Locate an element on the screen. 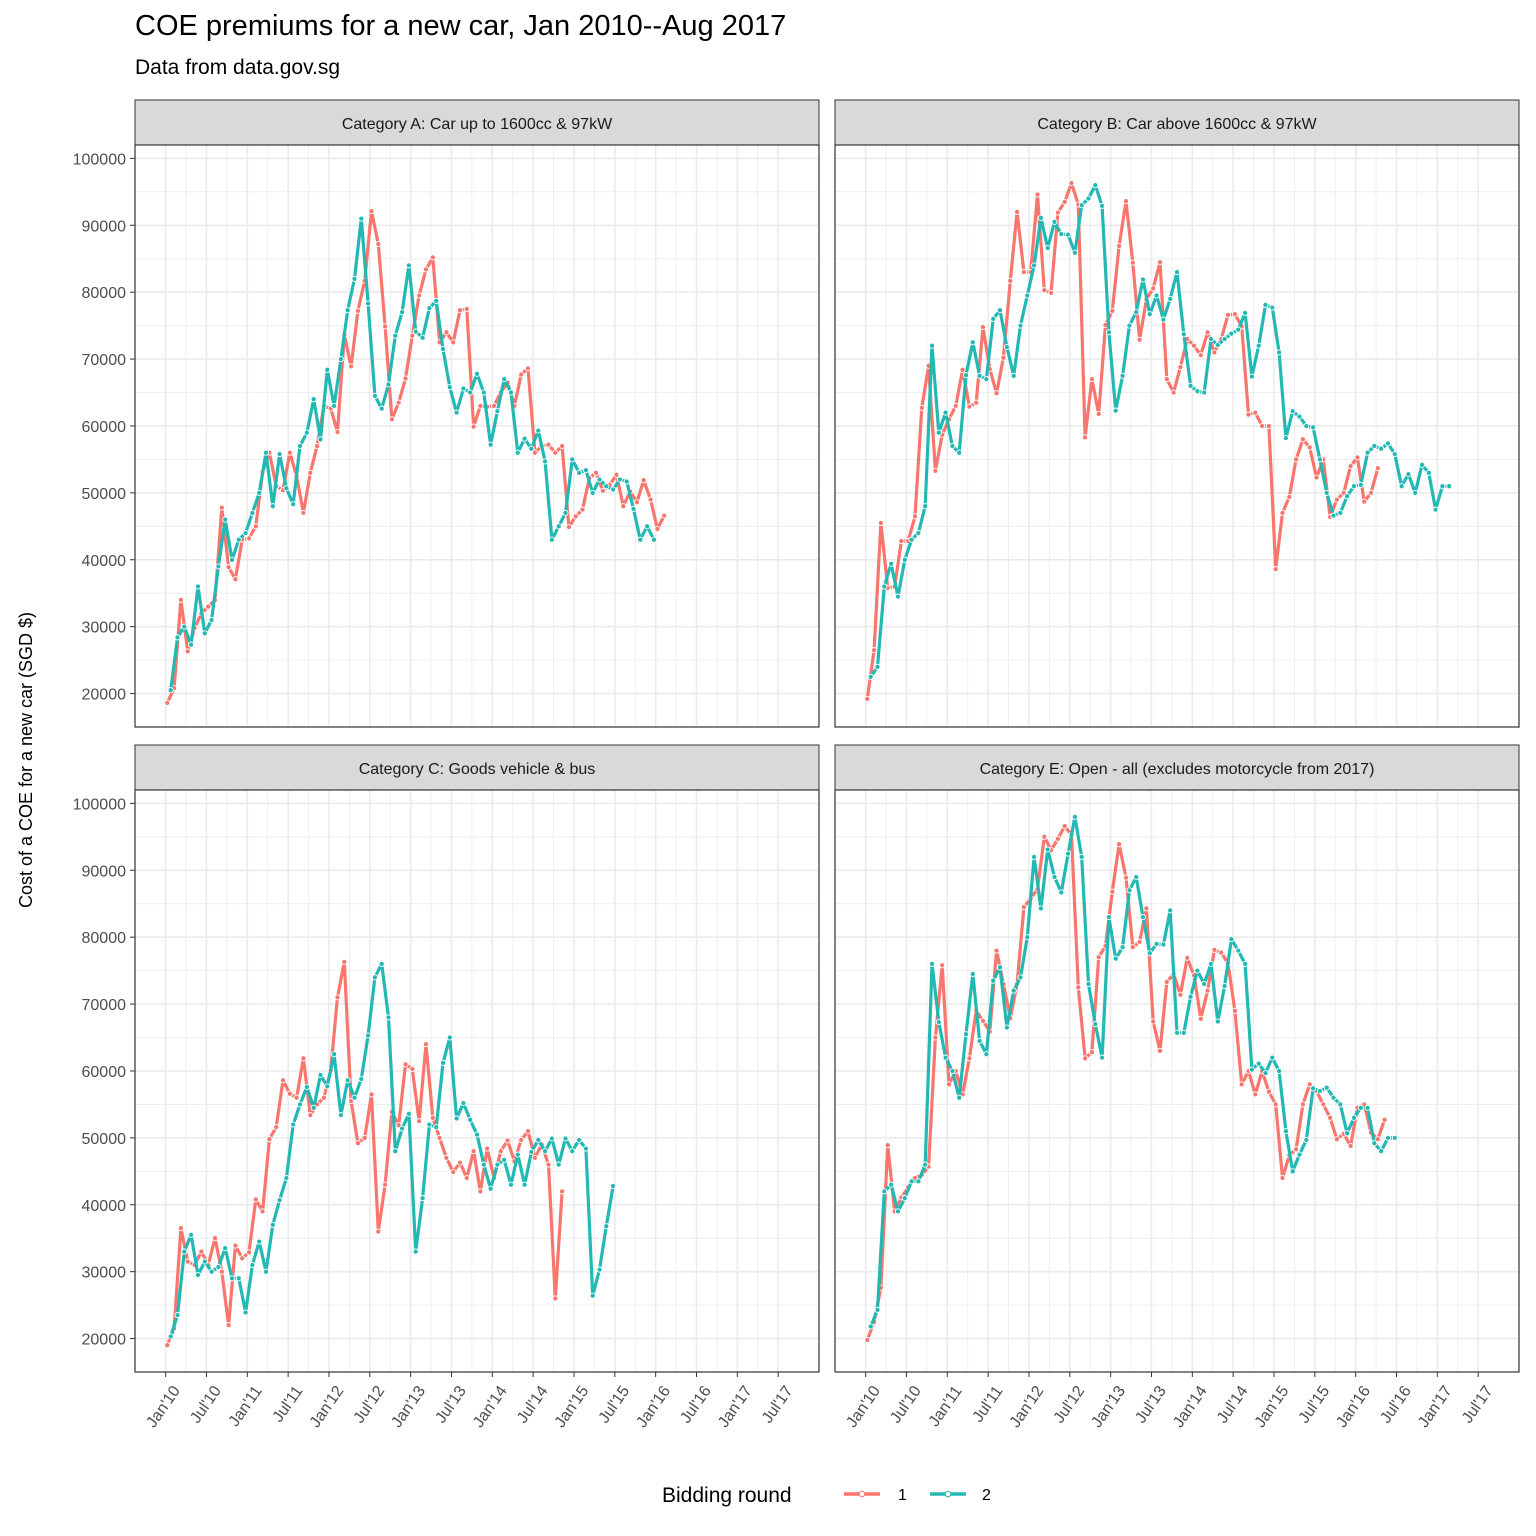 The width and height of the screenshot is (1536, 1536). x-tick-label: Jul'11 is located at coordinates (288, 1404).